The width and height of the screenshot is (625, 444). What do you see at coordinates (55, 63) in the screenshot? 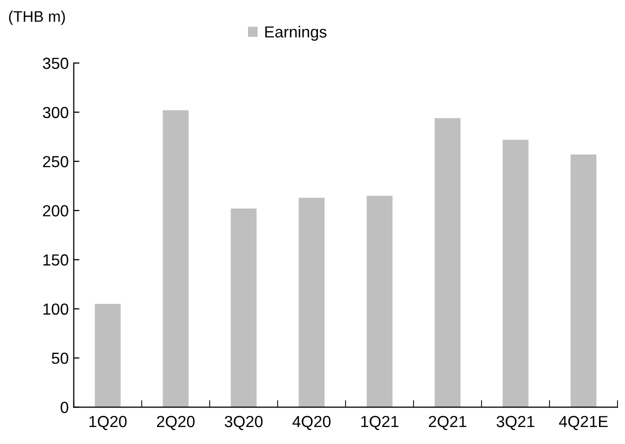
I see `y-tick-label: 350` at bounding box center [55, 63].